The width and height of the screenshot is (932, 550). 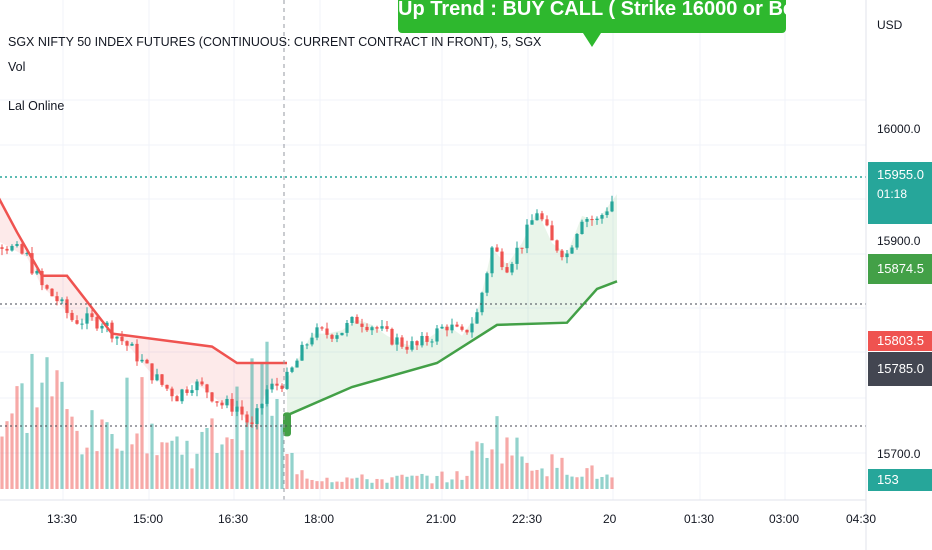 What do you see at coordinates (36, 106) in the screenshot?
I see `strategy-indicator-label: Lal Online` at bounding box center [36, 106].